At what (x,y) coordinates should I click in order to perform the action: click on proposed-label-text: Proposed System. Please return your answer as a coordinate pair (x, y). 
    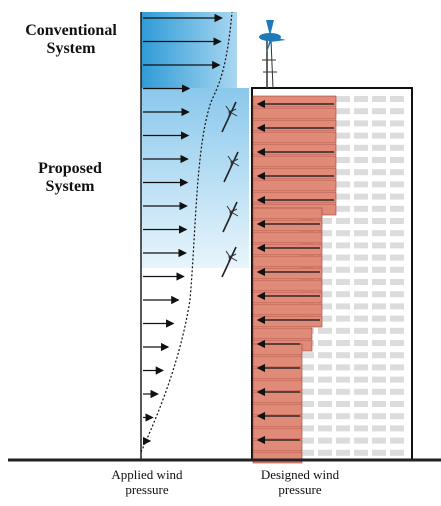
    Looking at the image, I should click on (70, 178).